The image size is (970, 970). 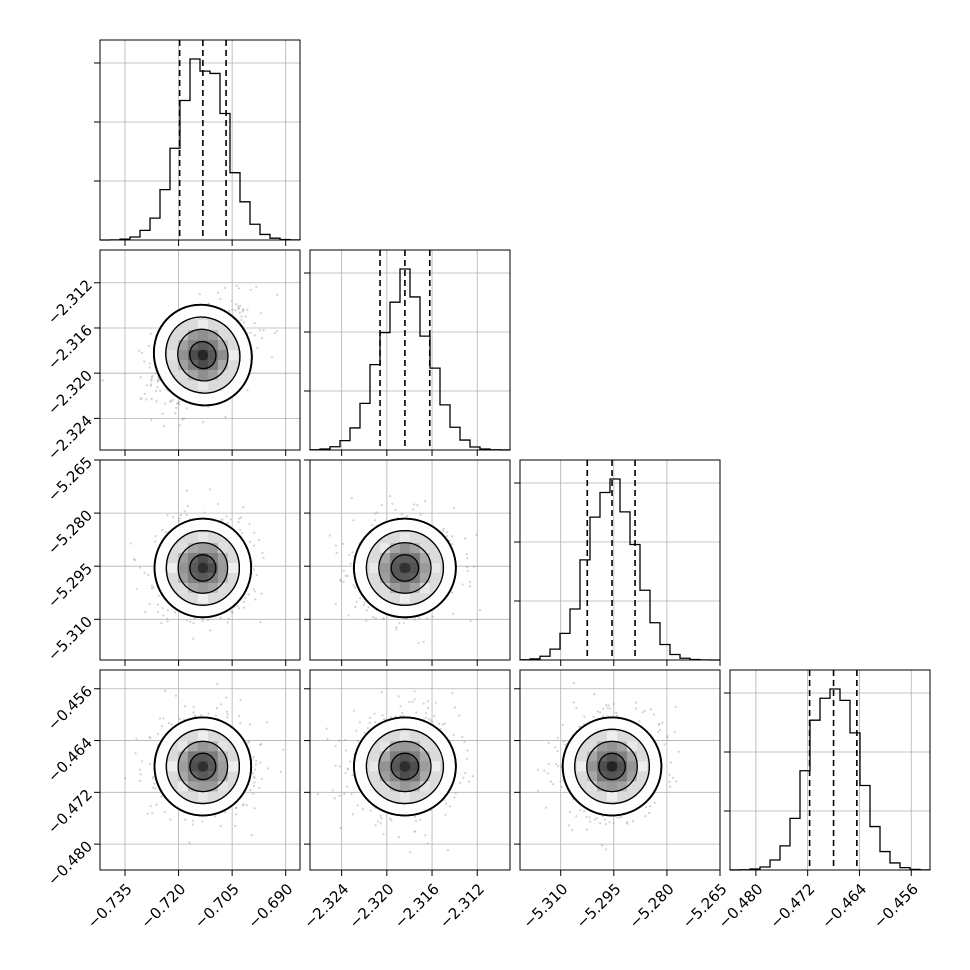 I want to click on y-tick-label: −0.472, so click(x=70, y=812).